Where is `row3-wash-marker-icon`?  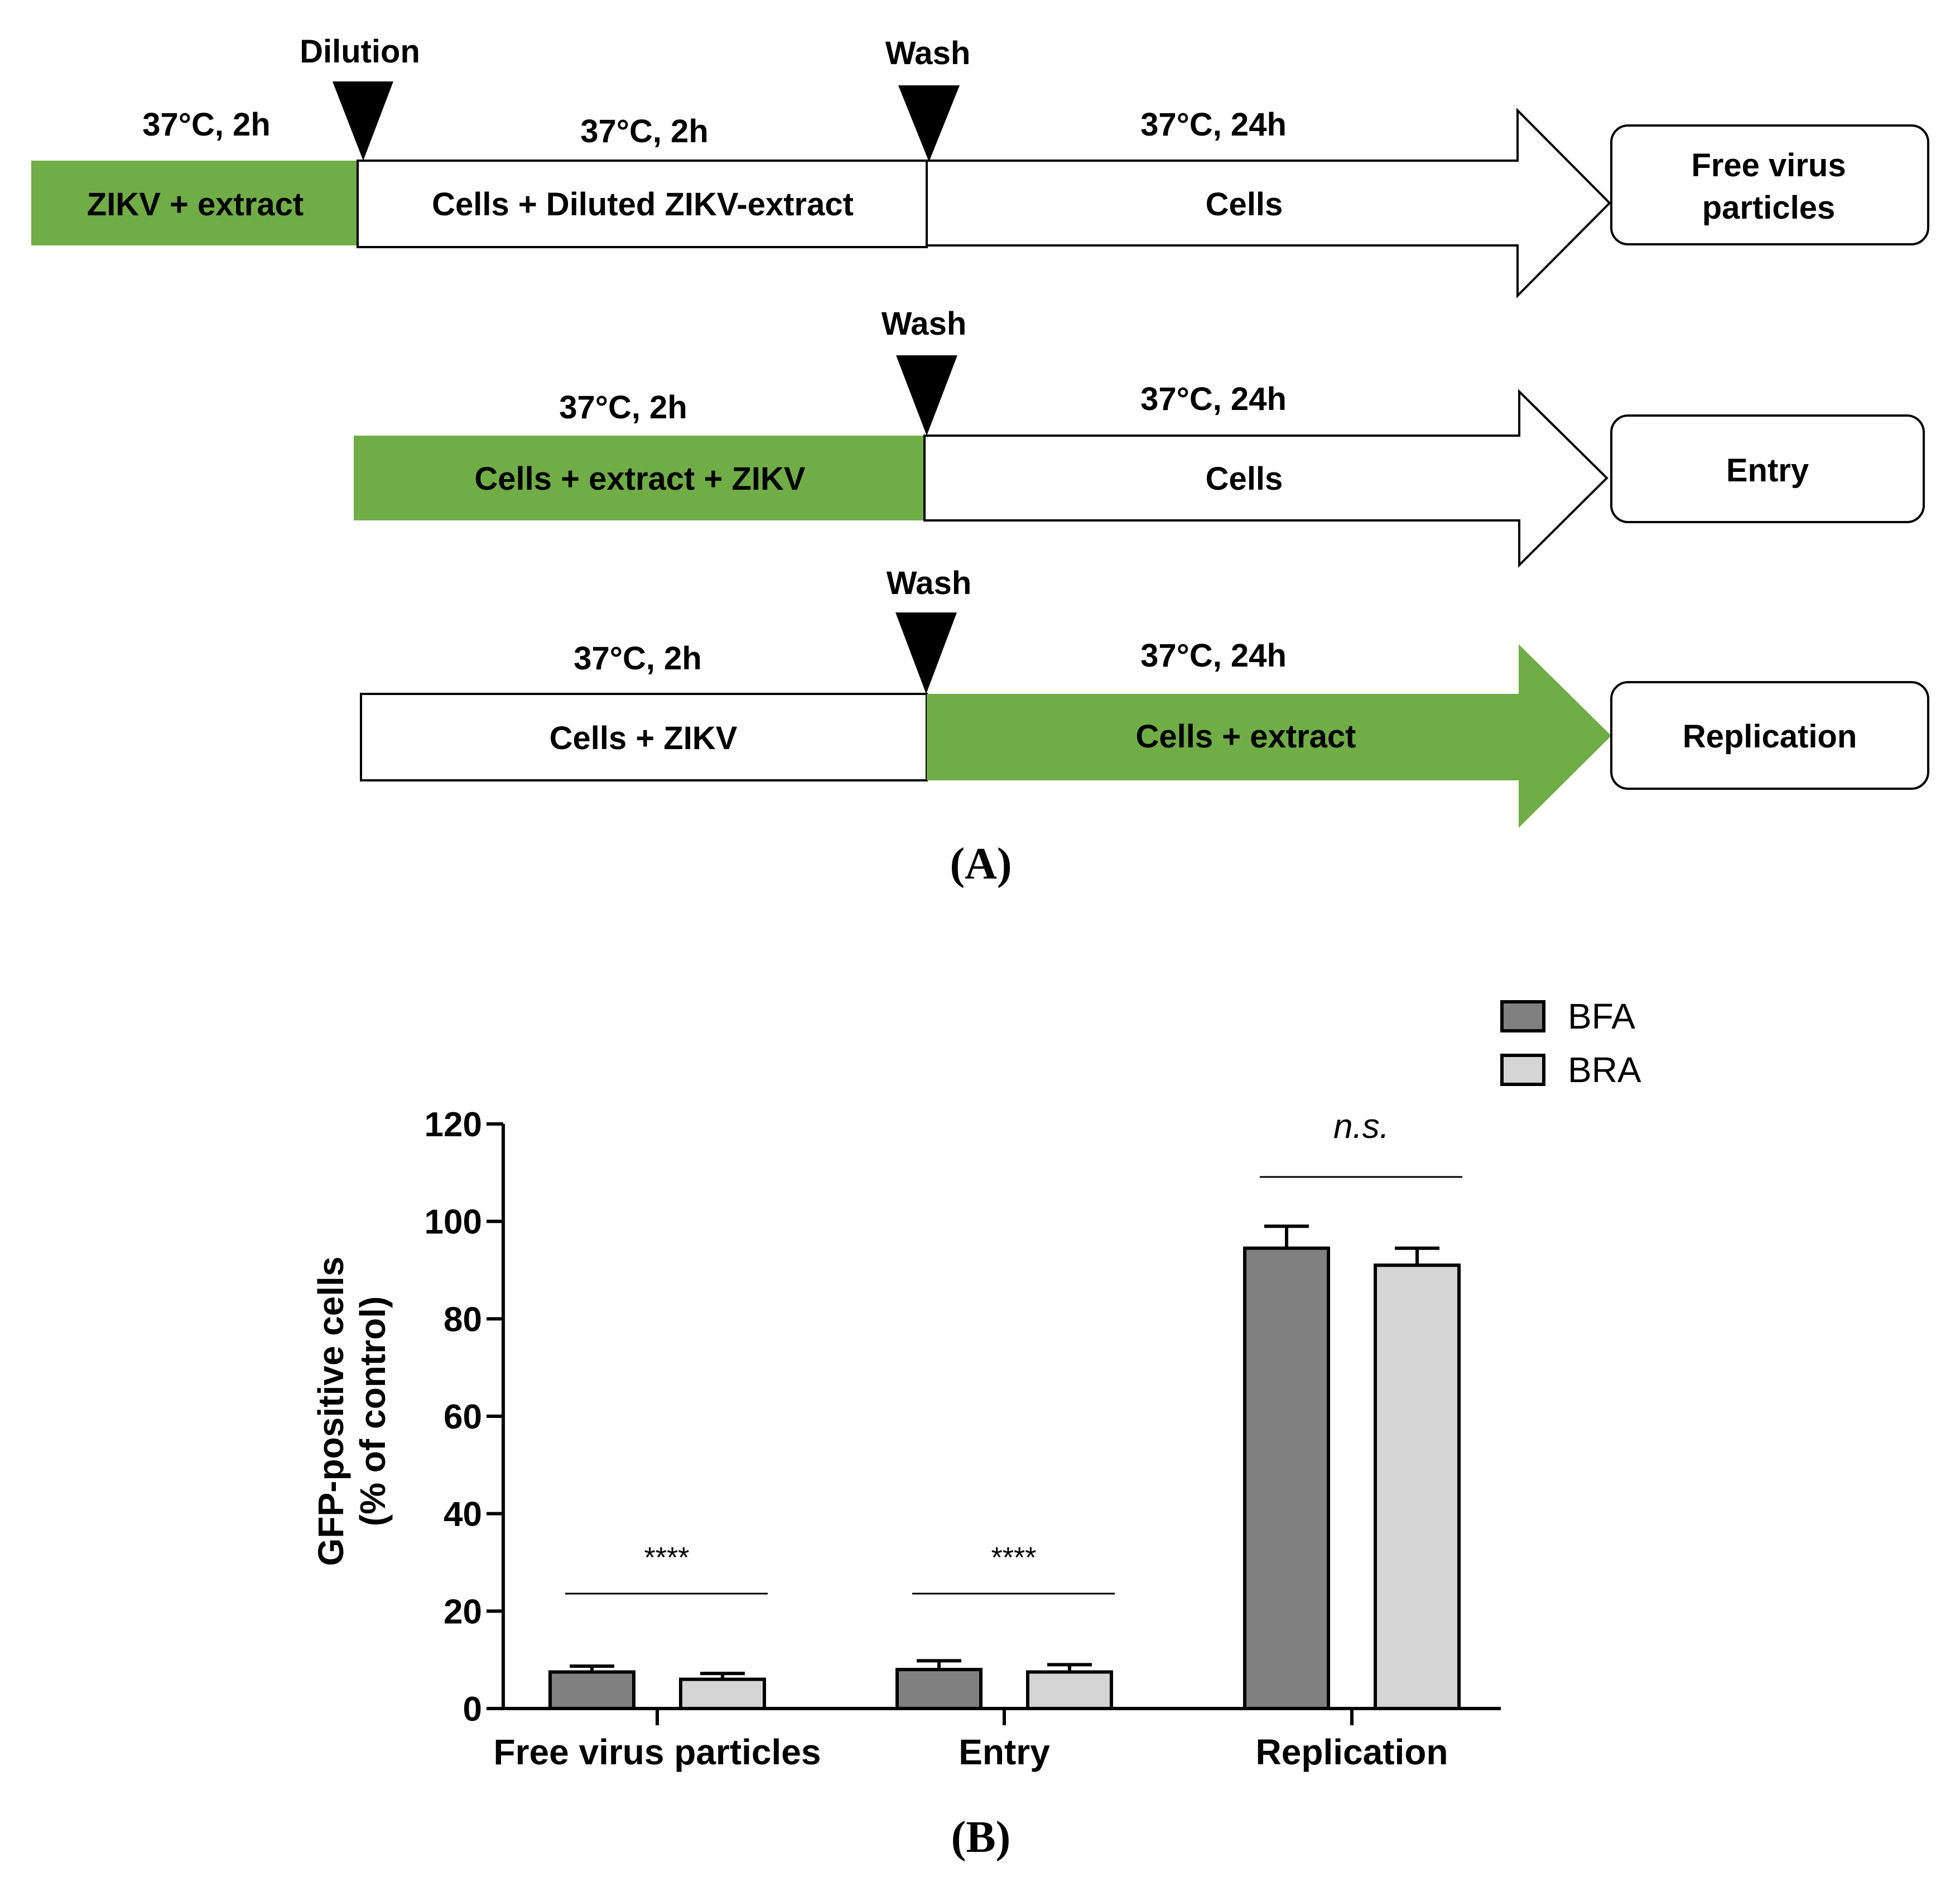
row3-wash-marker-icon is located at coordinates (926, 653).